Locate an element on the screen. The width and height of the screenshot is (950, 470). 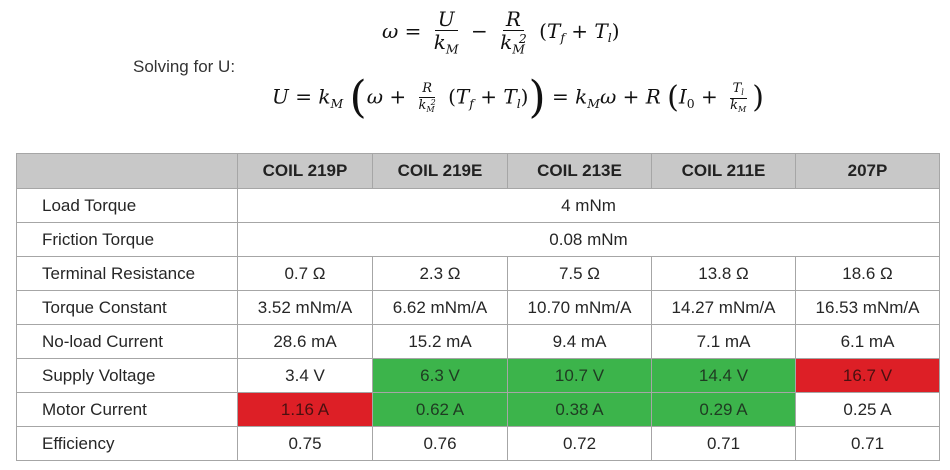
header-coil-211e: COIL 211E is located at coordinates (723, 171).